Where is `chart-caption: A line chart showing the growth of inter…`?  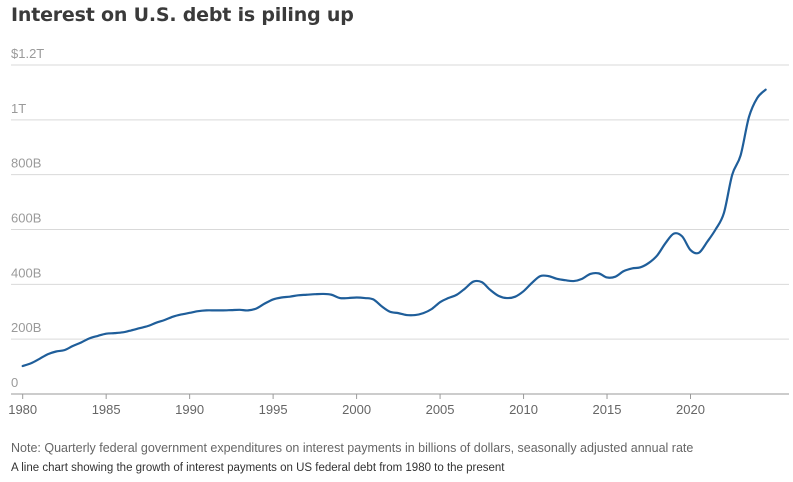 chart-caption: A line chart showing the growth of inter… is located at coordinates (258, 468).